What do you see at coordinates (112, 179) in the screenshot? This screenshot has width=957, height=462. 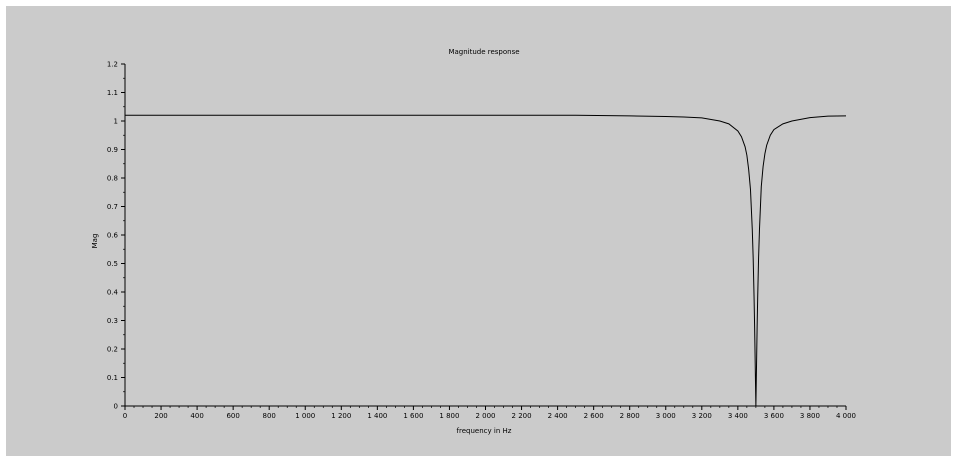 I see `y-tick-label: 0.8` at bounding box center [112, 179].